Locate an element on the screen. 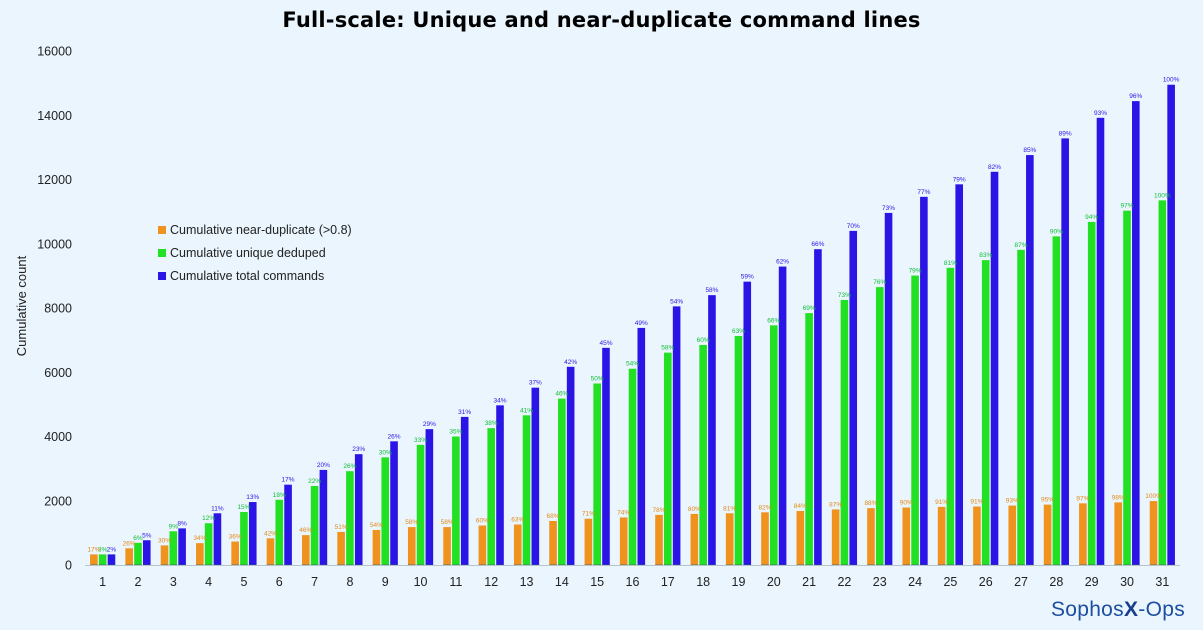 The image size is (1203, 630). bar-data-label: 15% is located at coordinates (243, 507).